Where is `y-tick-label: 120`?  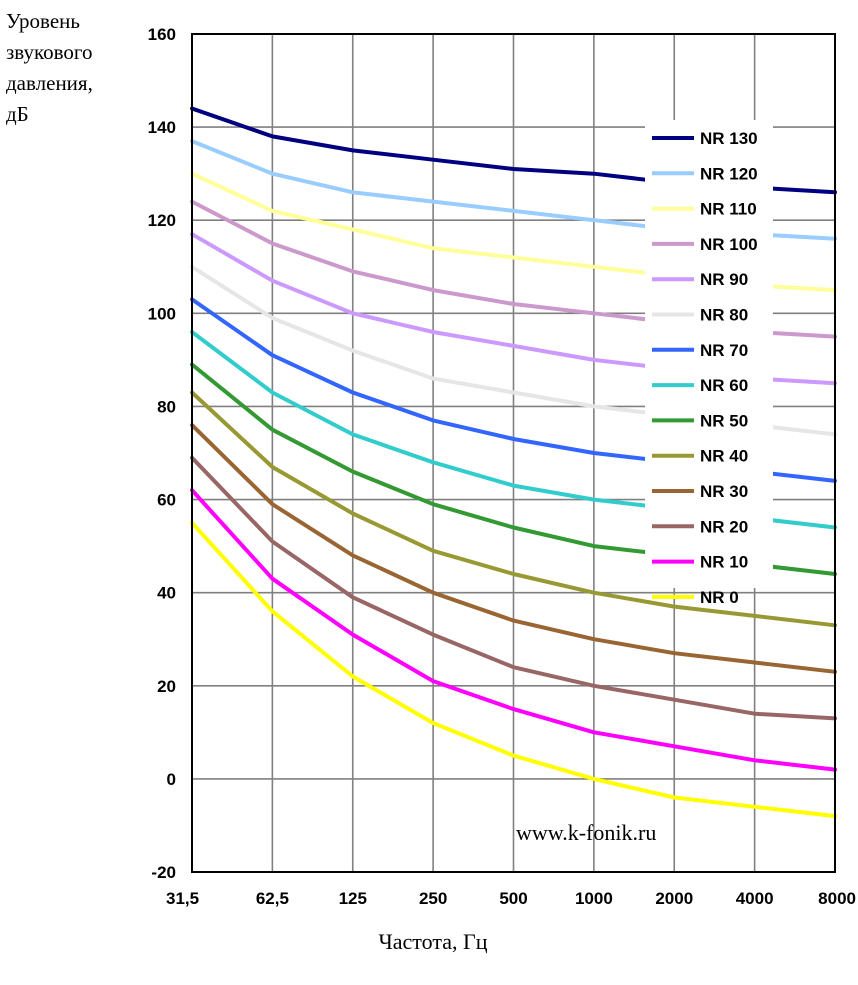 y-tick-label: 120 is located at coordinates (162, 220).